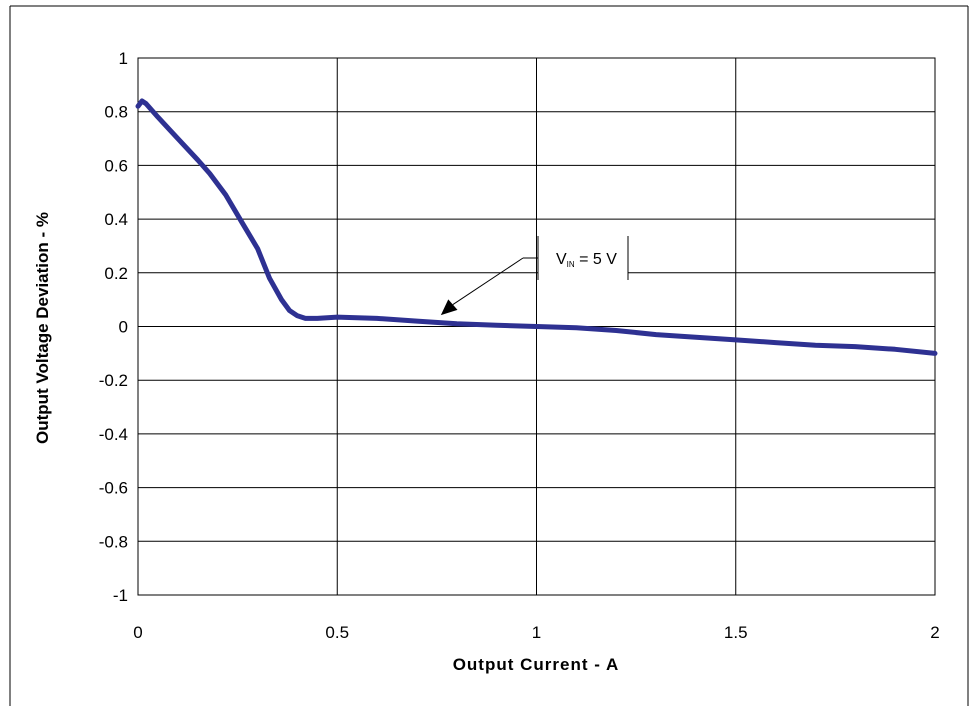 The height and width of the screenshot is (706, 975). What do you see at coordinates (113, 488) in the screenshot?
I see `y-tick-label: -0.6` at bounding box center [113, 488].